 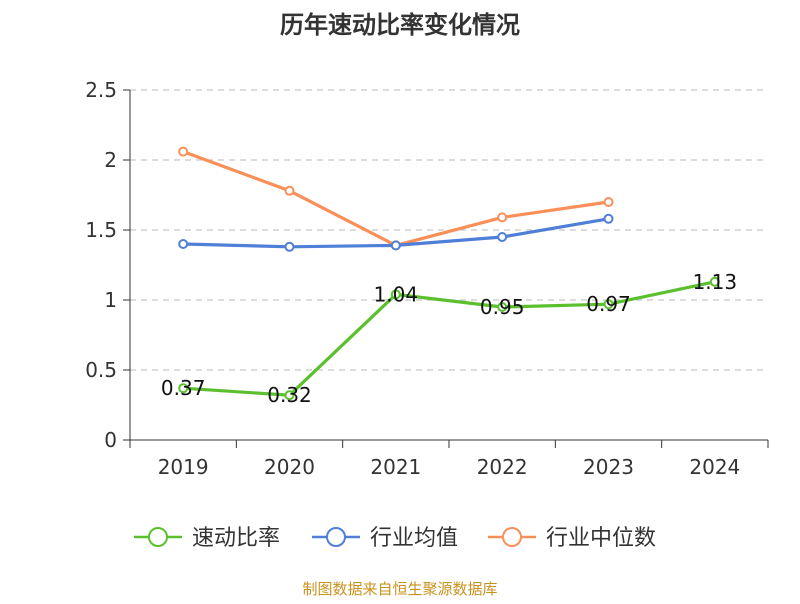 I want to click on data-label: 0.95, so click(x=502, y=307).